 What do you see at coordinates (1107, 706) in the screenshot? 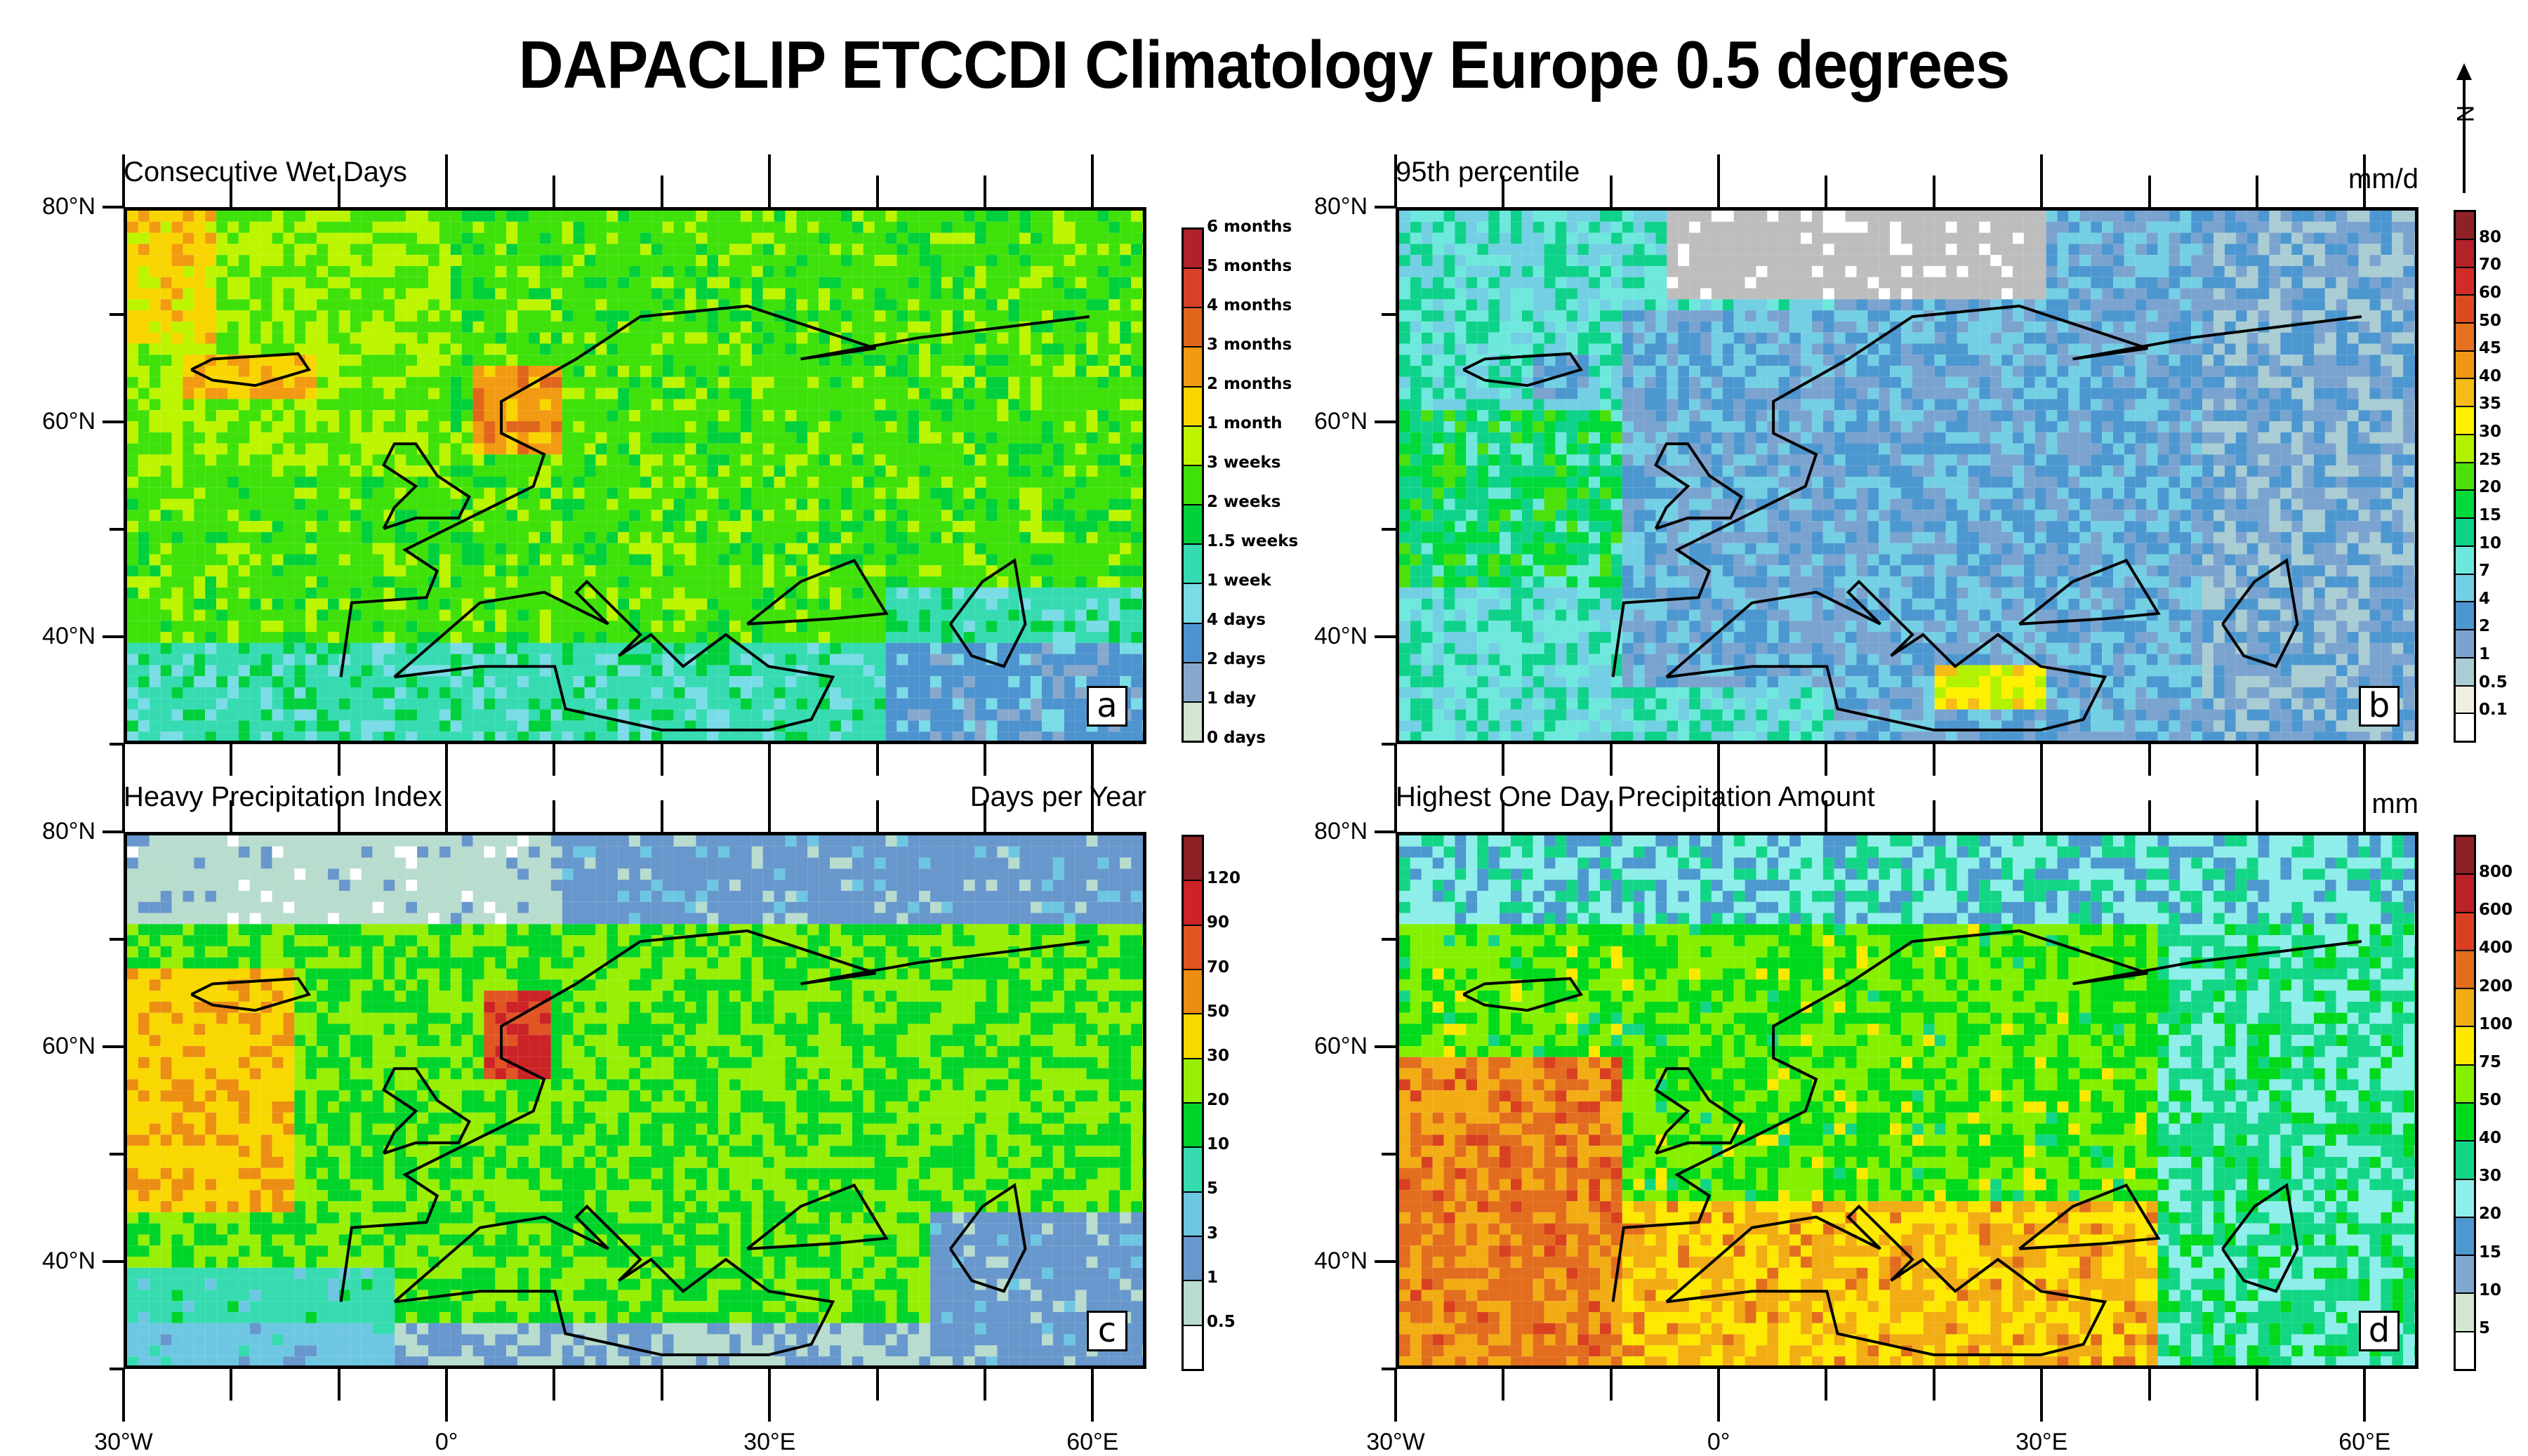
I see `panel-letter: a` at bounding box center [1107, 706].